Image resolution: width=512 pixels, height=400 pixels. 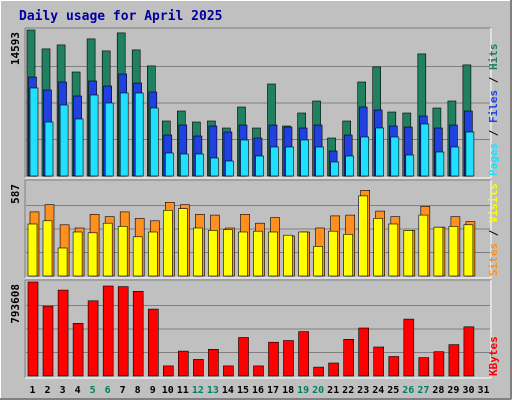 I want to click on day-label-1: 1, so click(x=32, y=390).